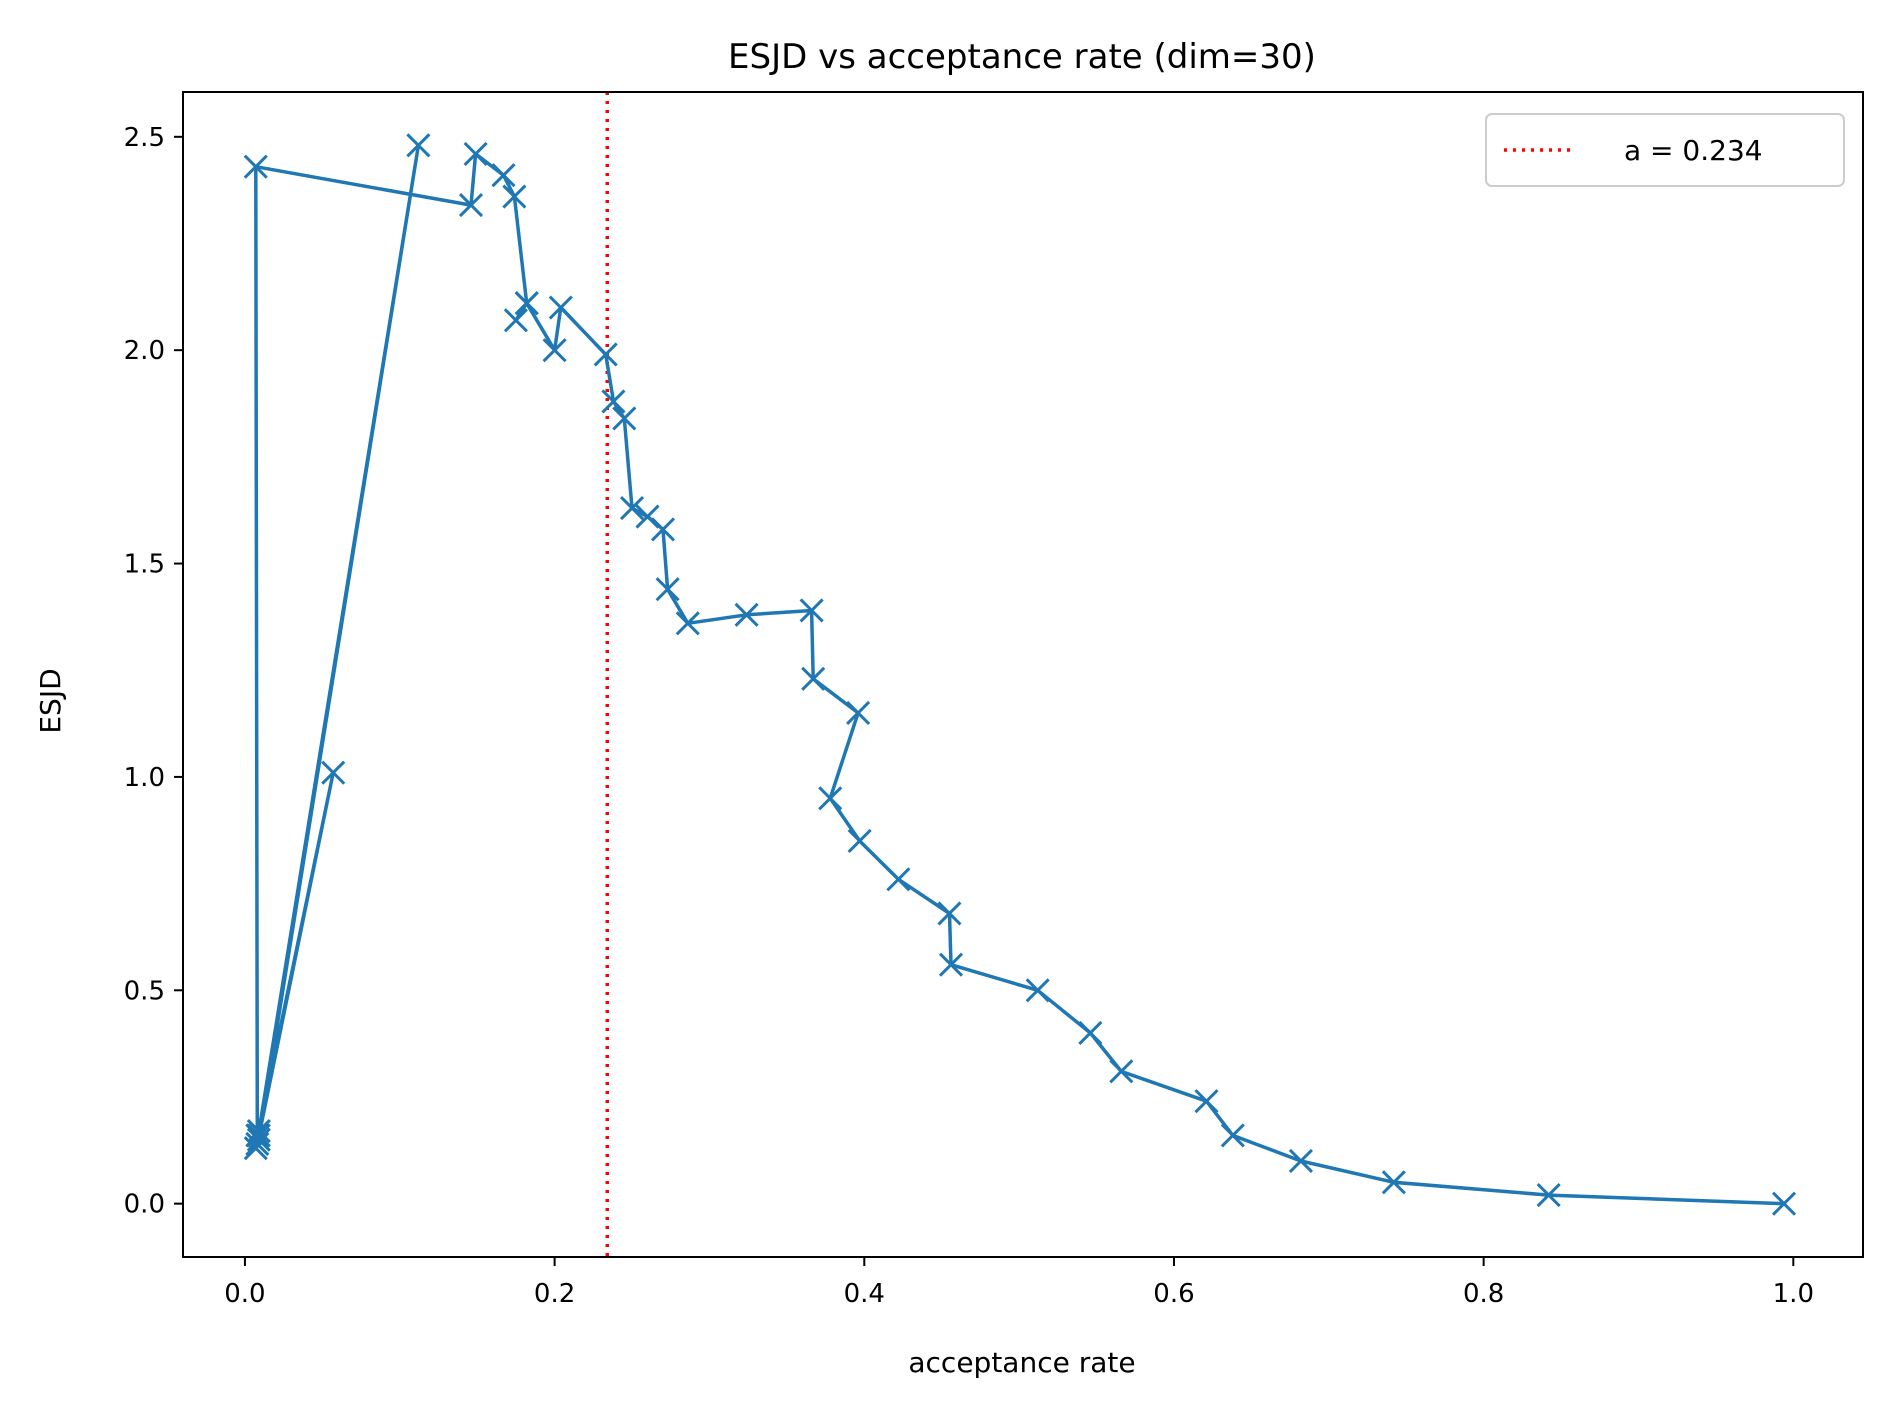 This screenshot has width=1887, height=1408. What do you see at coordinates (554, 1294) in the screenshot?
I see `x-tick-label: 0.2` at bounding box center [554, 1294].